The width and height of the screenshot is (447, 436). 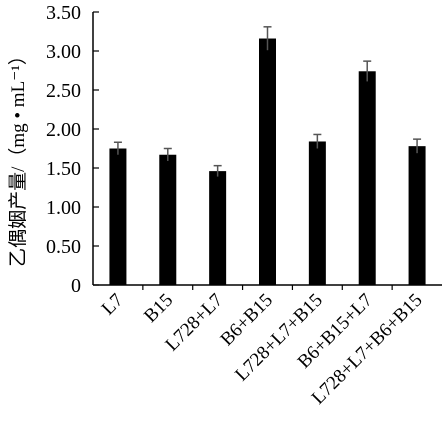 I want to click on x-category-label: L728+L7+B15, so click(x=279, y=338).